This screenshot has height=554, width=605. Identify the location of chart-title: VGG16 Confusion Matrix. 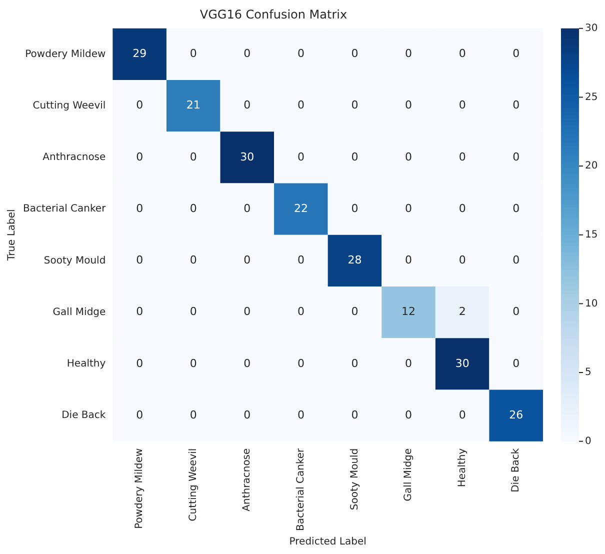
(274, 14).